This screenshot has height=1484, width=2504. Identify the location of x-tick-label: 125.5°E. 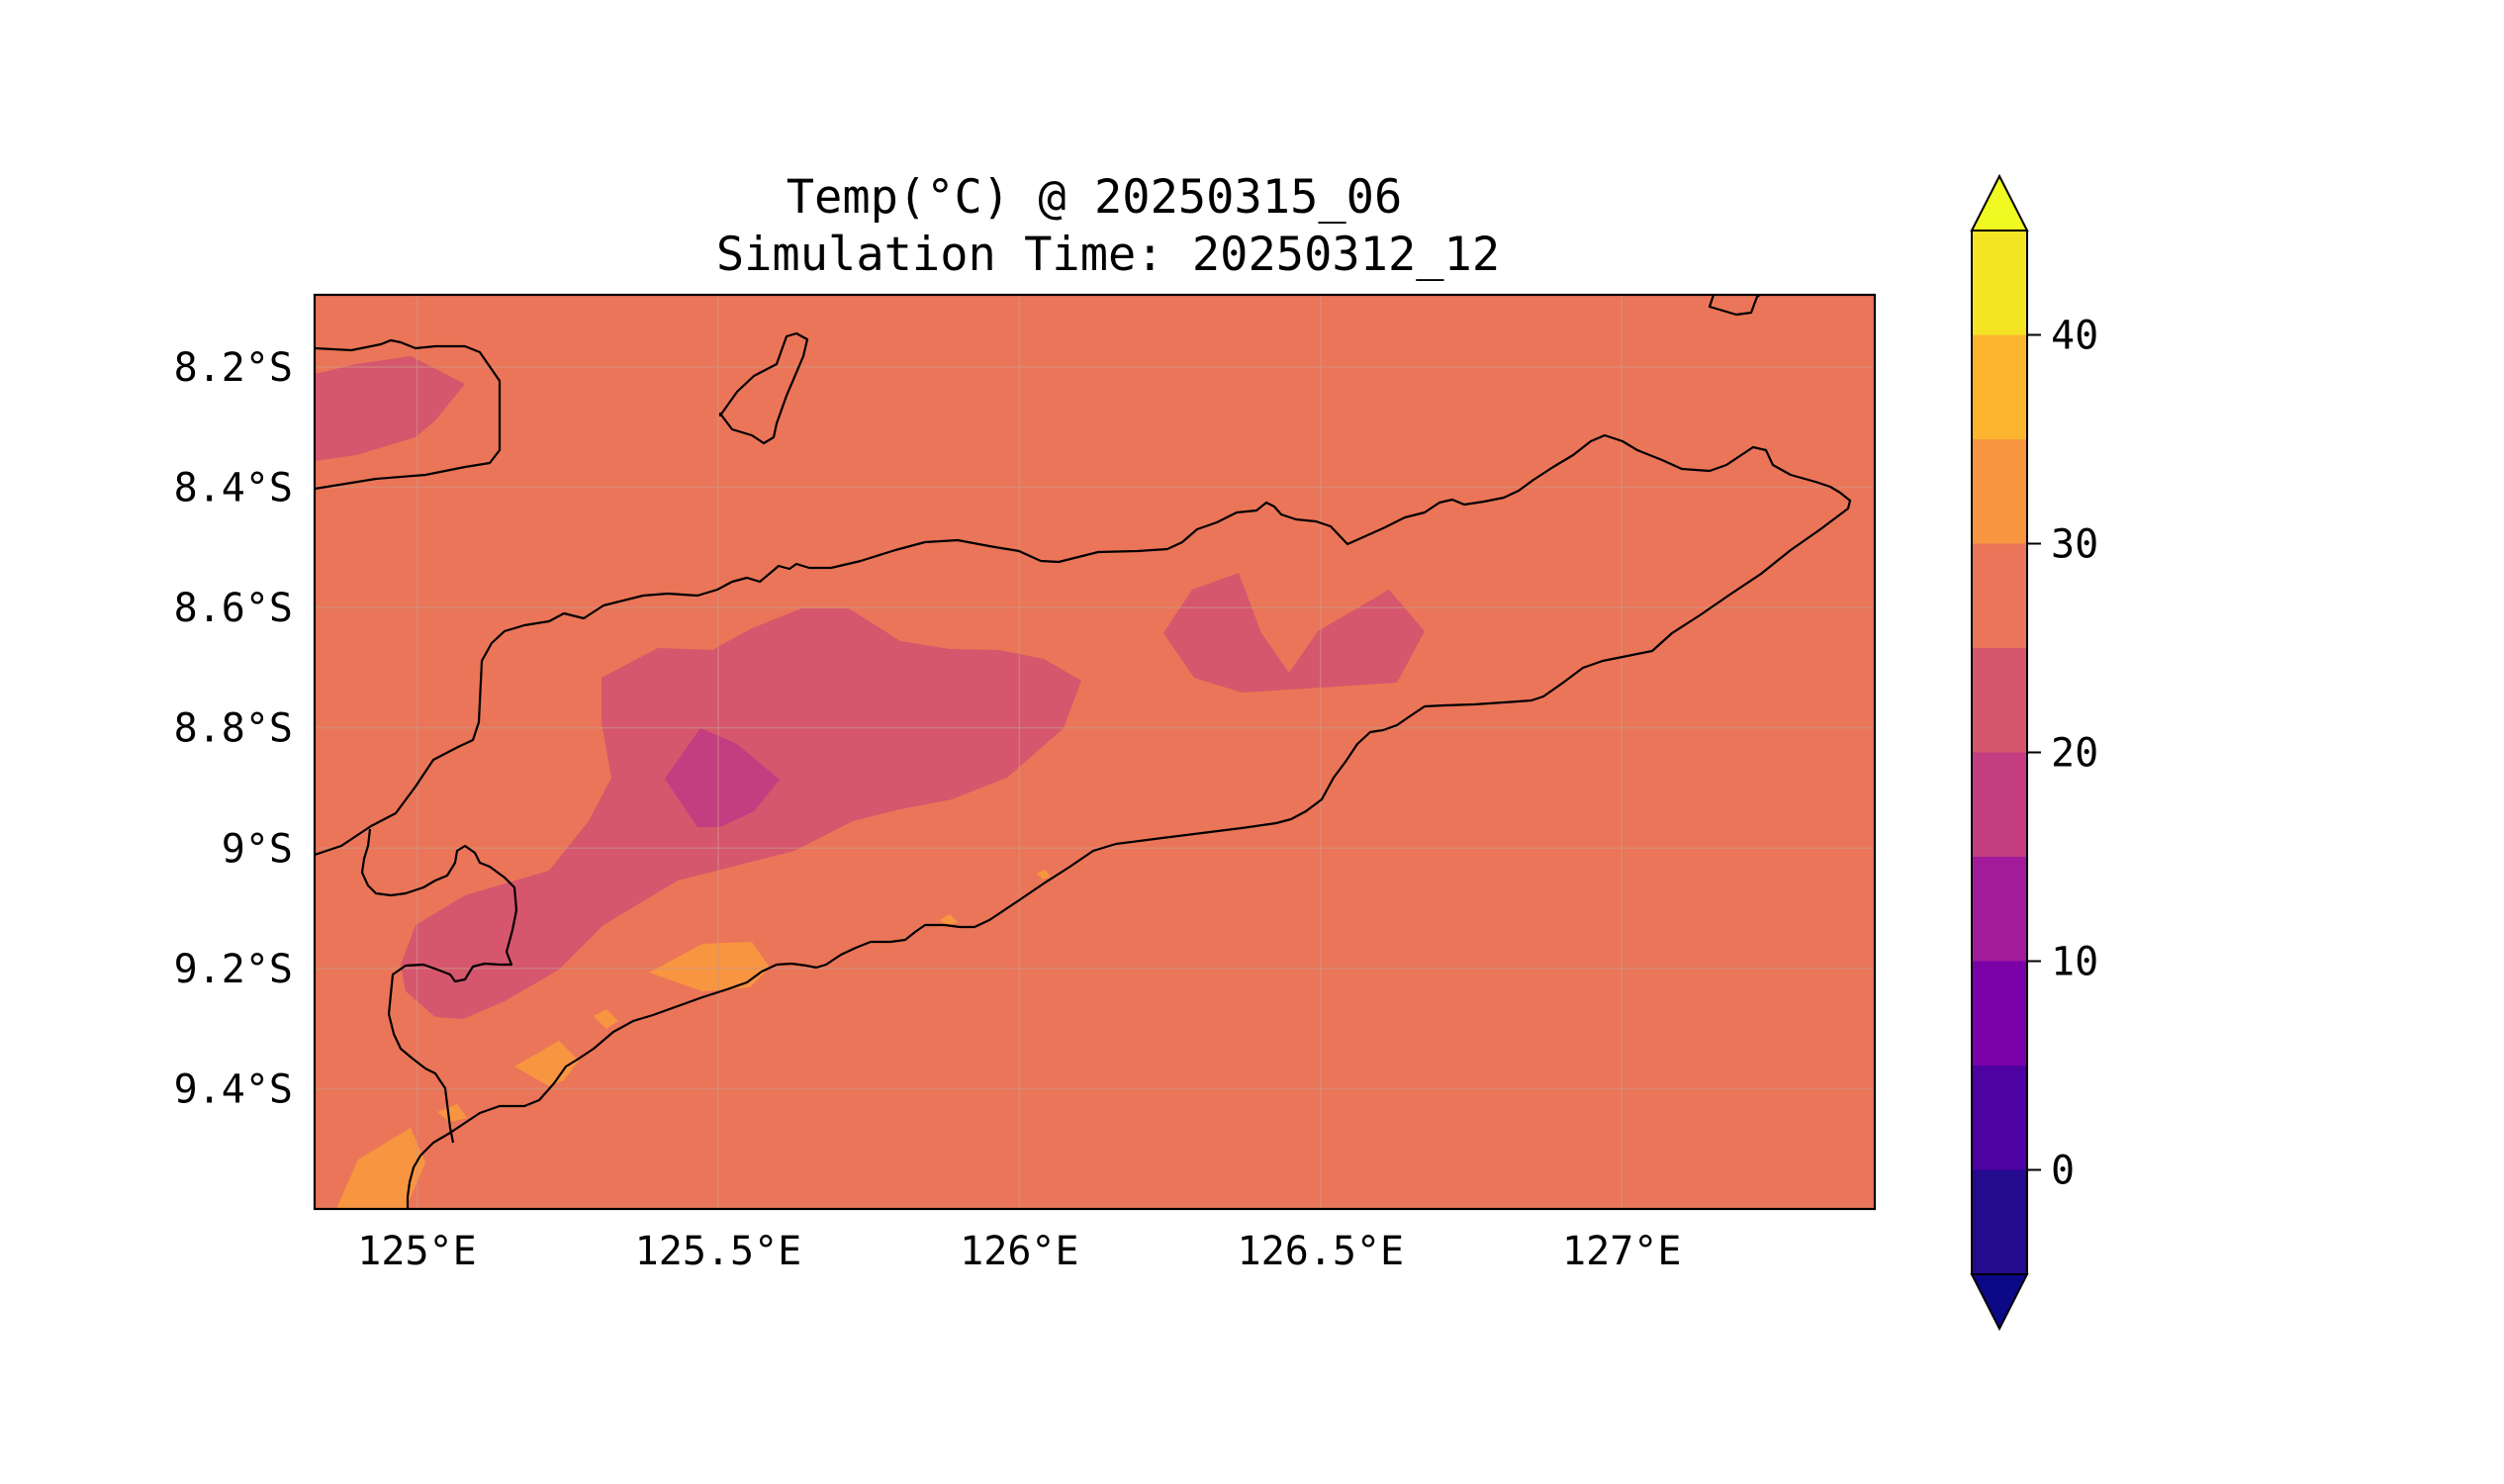
(718, 1251).